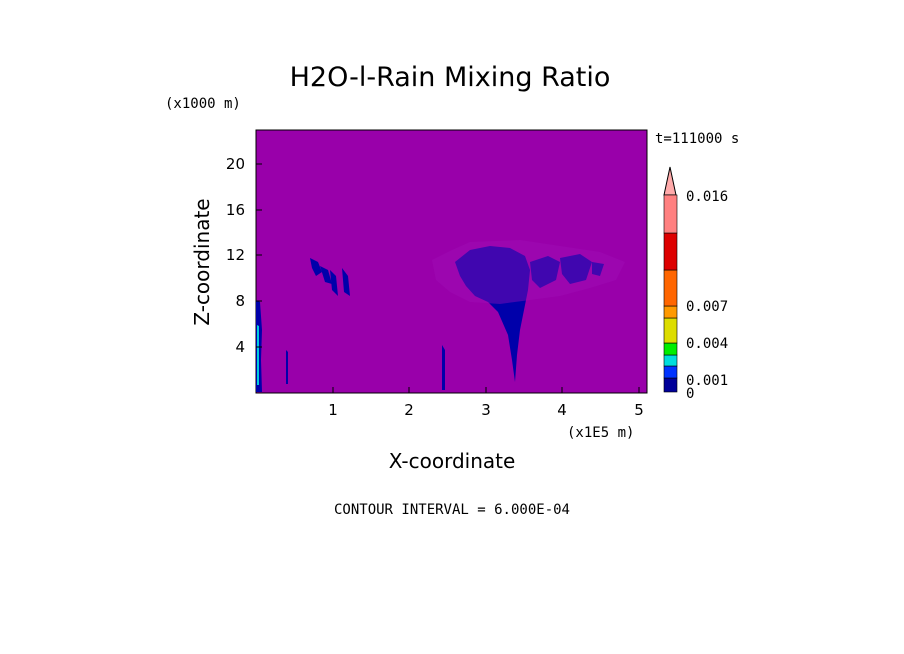 This screenshot has height=654, width=904. What do you see at coordinates (486, 390) in the screenshot?
I see `x-axis` at bounding box center [486, 390].